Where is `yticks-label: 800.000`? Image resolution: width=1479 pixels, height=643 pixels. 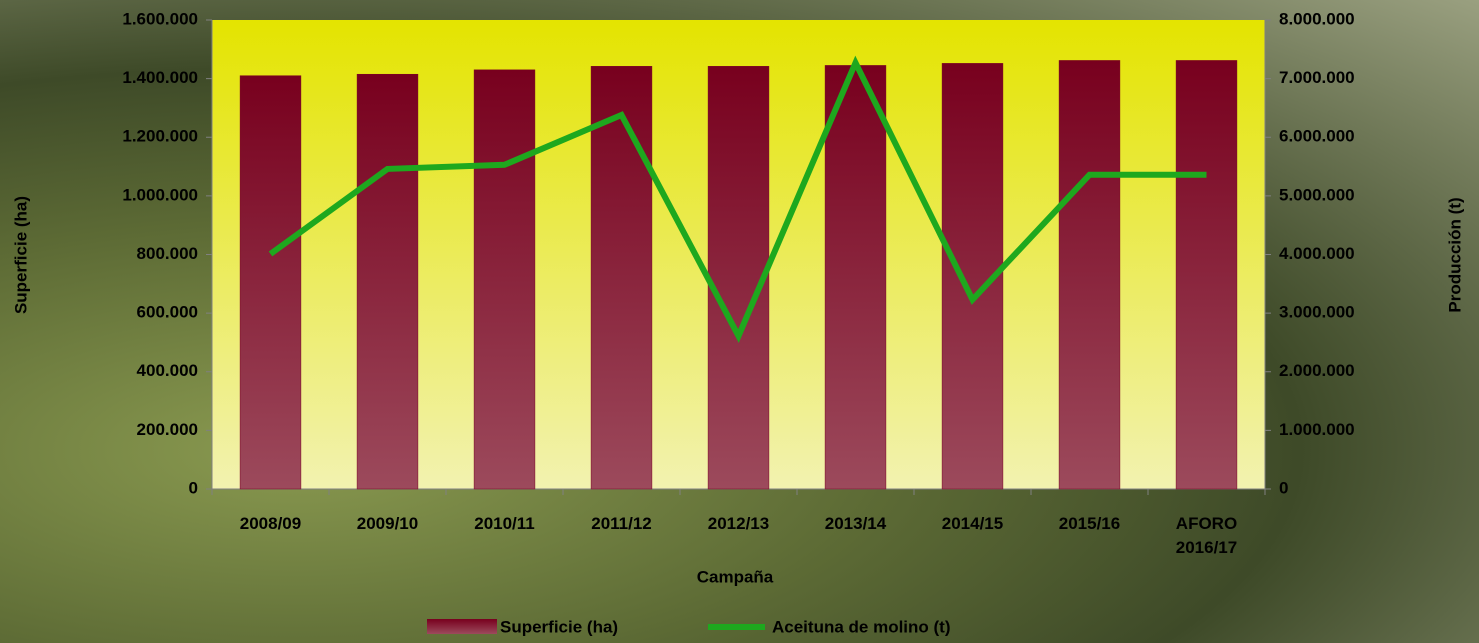 yticks-label: 800.000 is located at coordinates (167, 253).